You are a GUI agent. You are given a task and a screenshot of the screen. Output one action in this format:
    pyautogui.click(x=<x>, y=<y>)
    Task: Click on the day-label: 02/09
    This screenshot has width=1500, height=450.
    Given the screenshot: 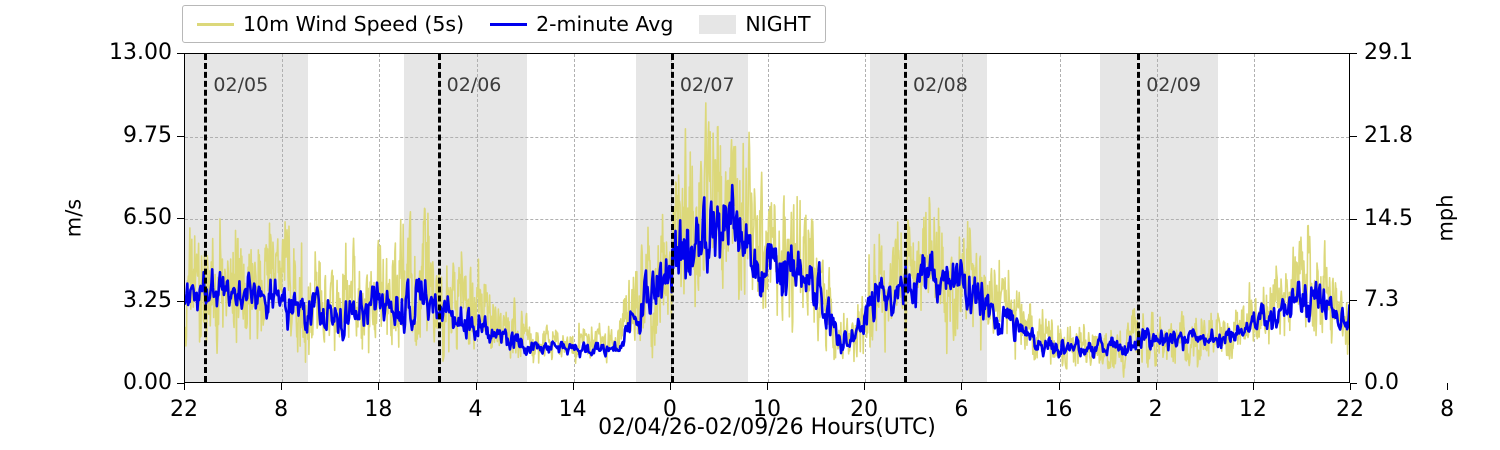 What is the action you would take?
    pyautogui.click(x=1173, y=85)
    